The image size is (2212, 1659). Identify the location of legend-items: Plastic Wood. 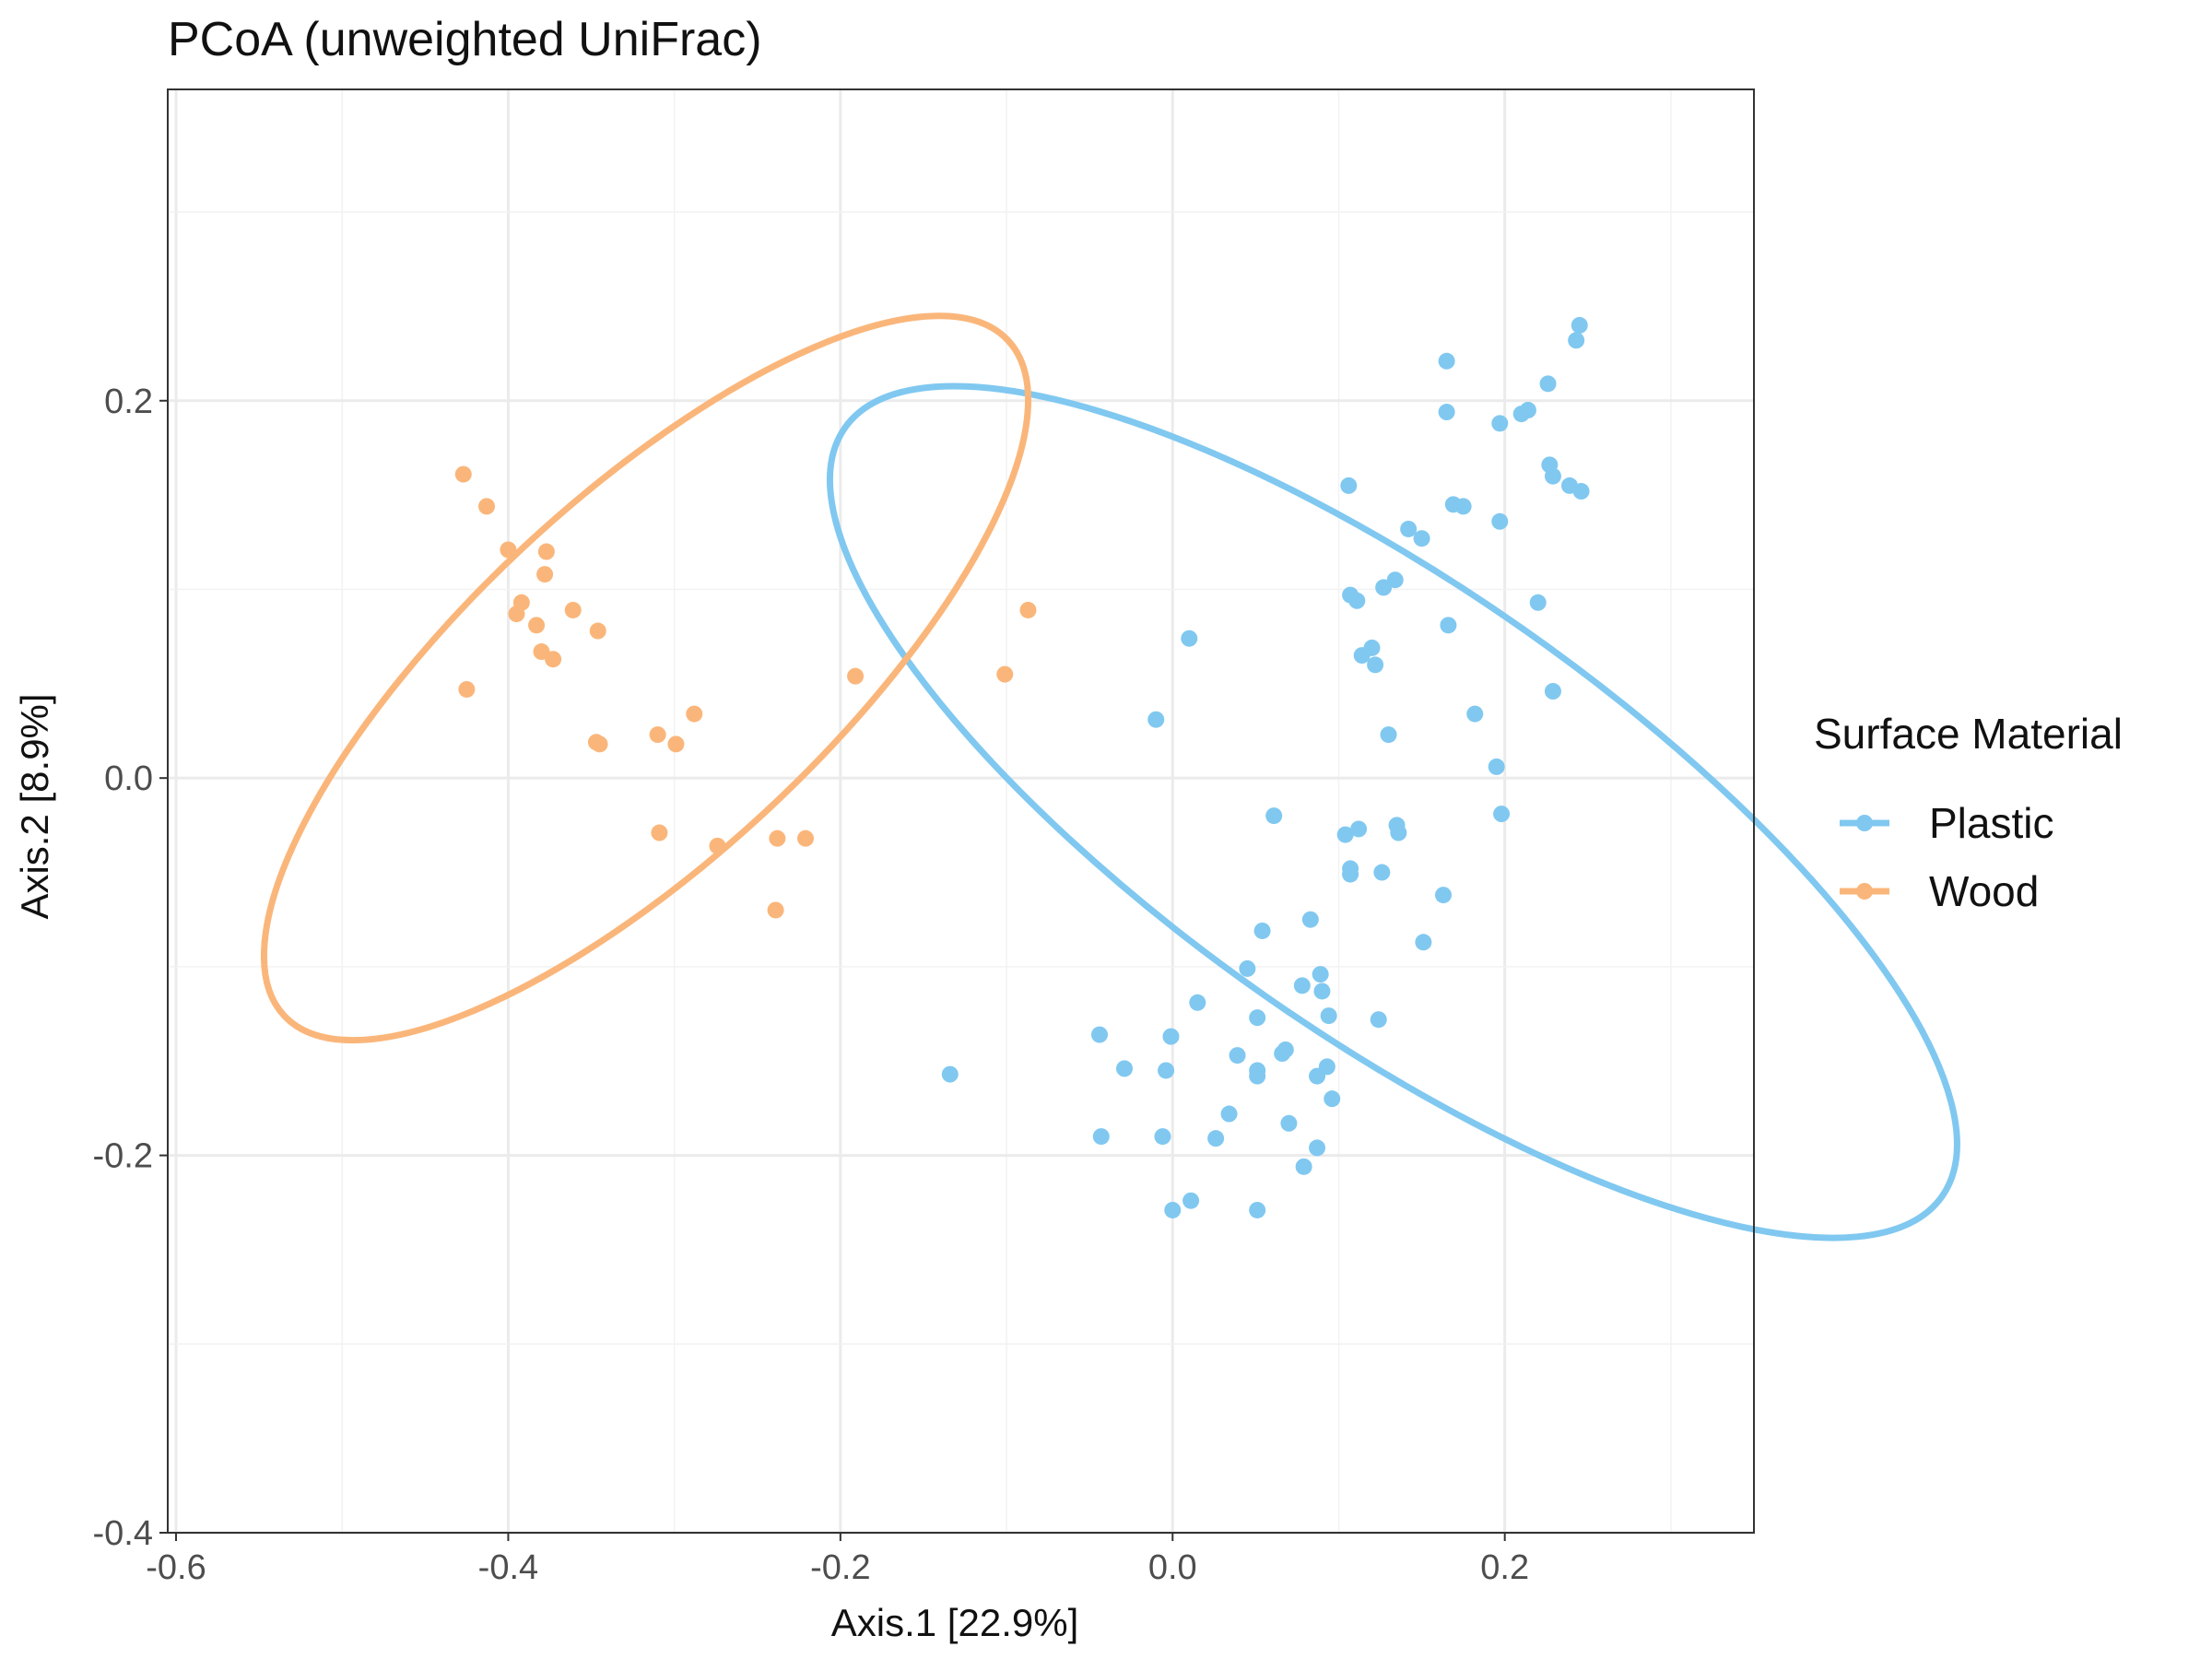
(1946, 857).